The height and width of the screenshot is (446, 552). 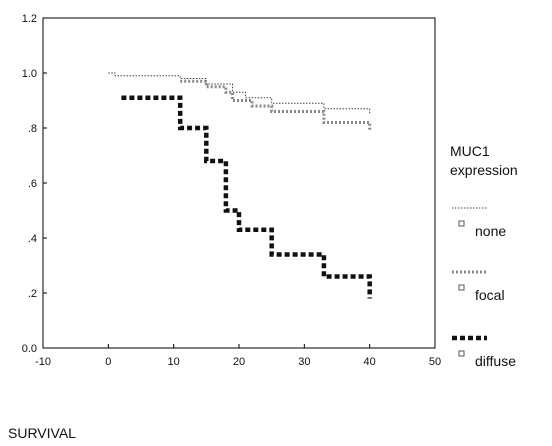 What do you see at coordinates (461, 287) in the screenshot?
I see `legend-marker-focal` at bounding box center [461, 287].